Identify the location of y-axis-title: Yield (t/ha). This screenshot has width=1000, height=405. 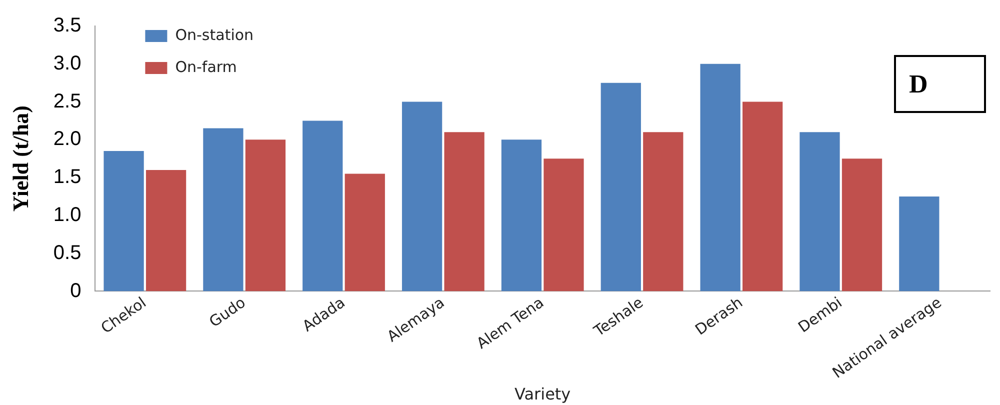
(20, 159).